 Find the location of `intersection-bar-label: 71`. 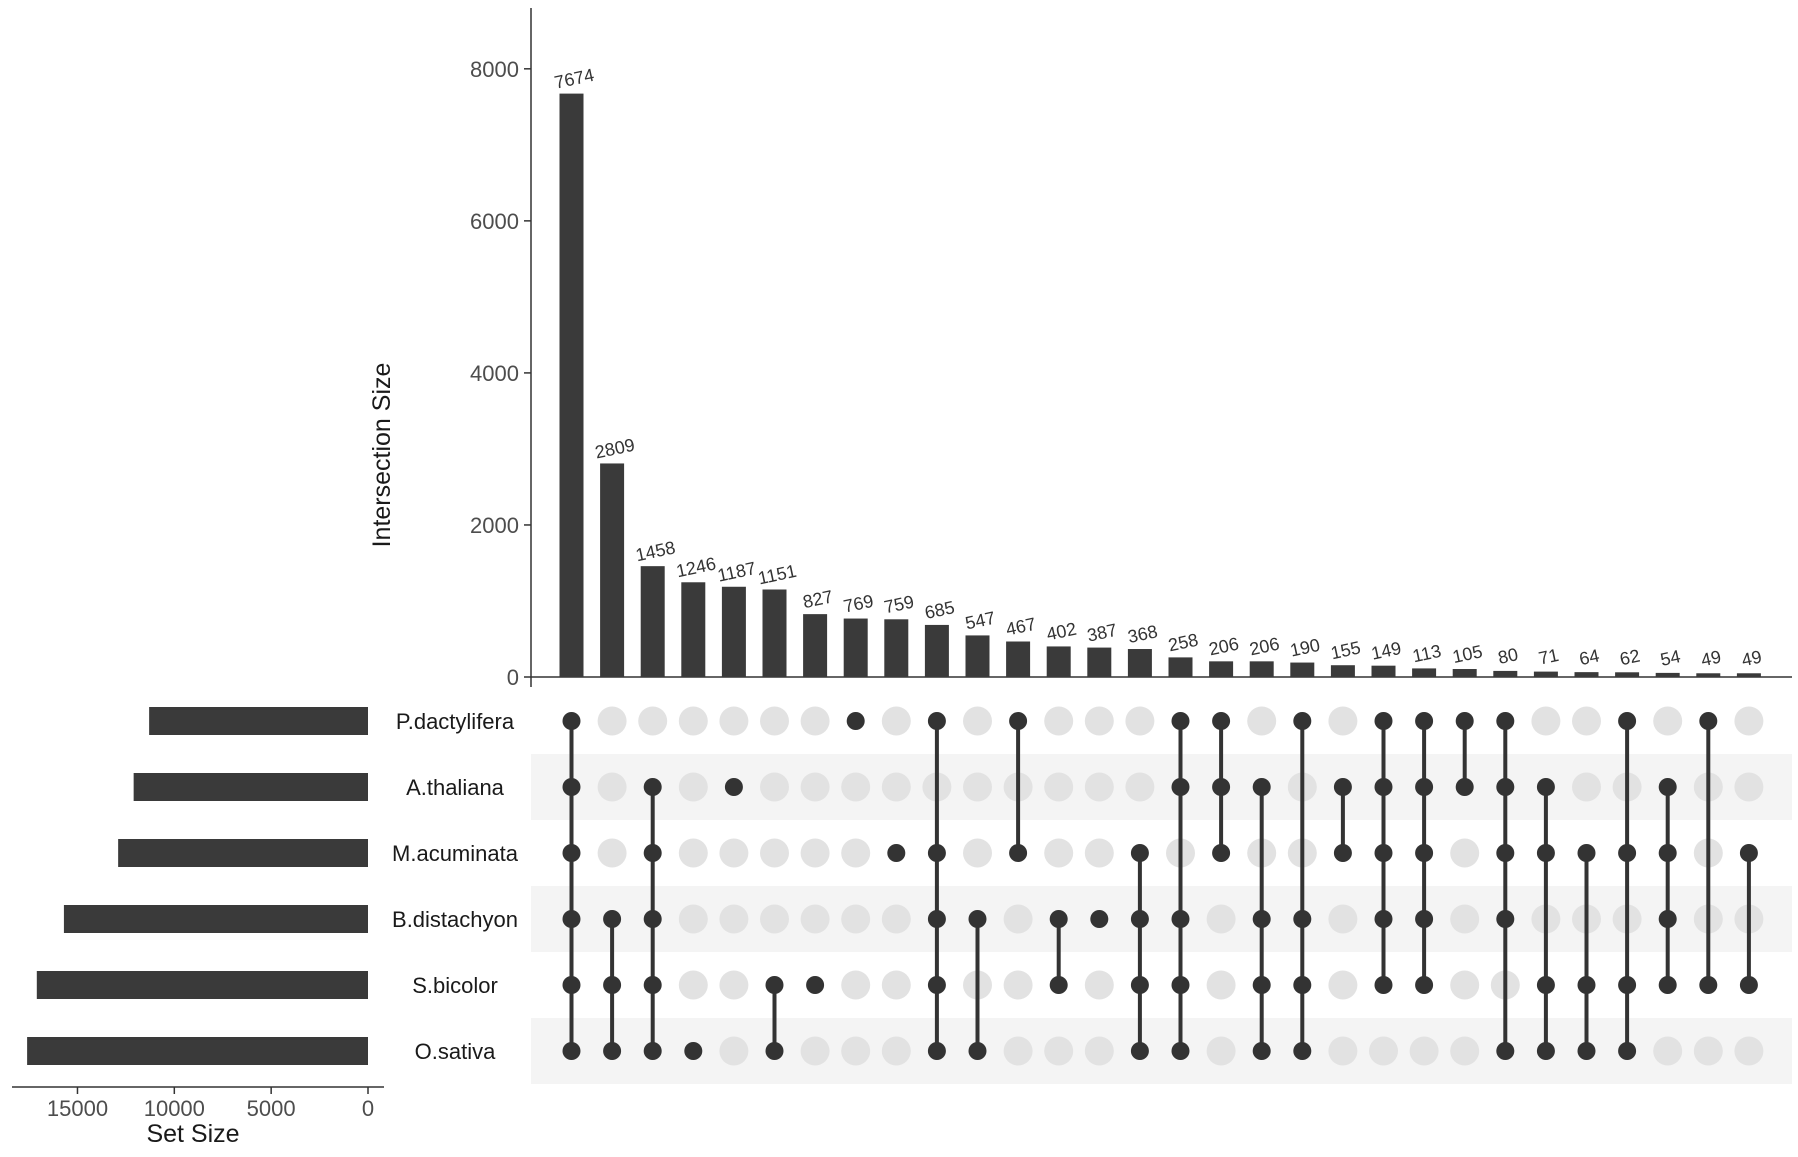

intersection-bar-label: 71 is located at coordinates (1549, 657).